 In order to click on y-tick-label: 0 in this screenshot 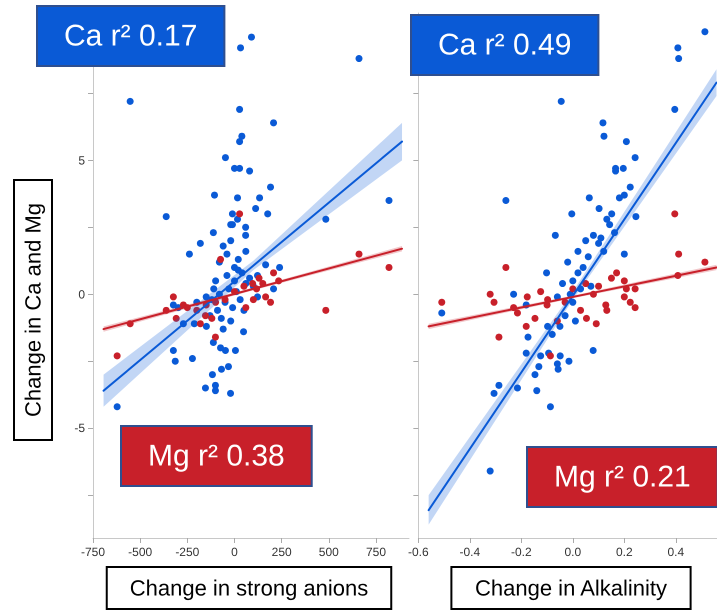, I will do `click(82, 294)`.